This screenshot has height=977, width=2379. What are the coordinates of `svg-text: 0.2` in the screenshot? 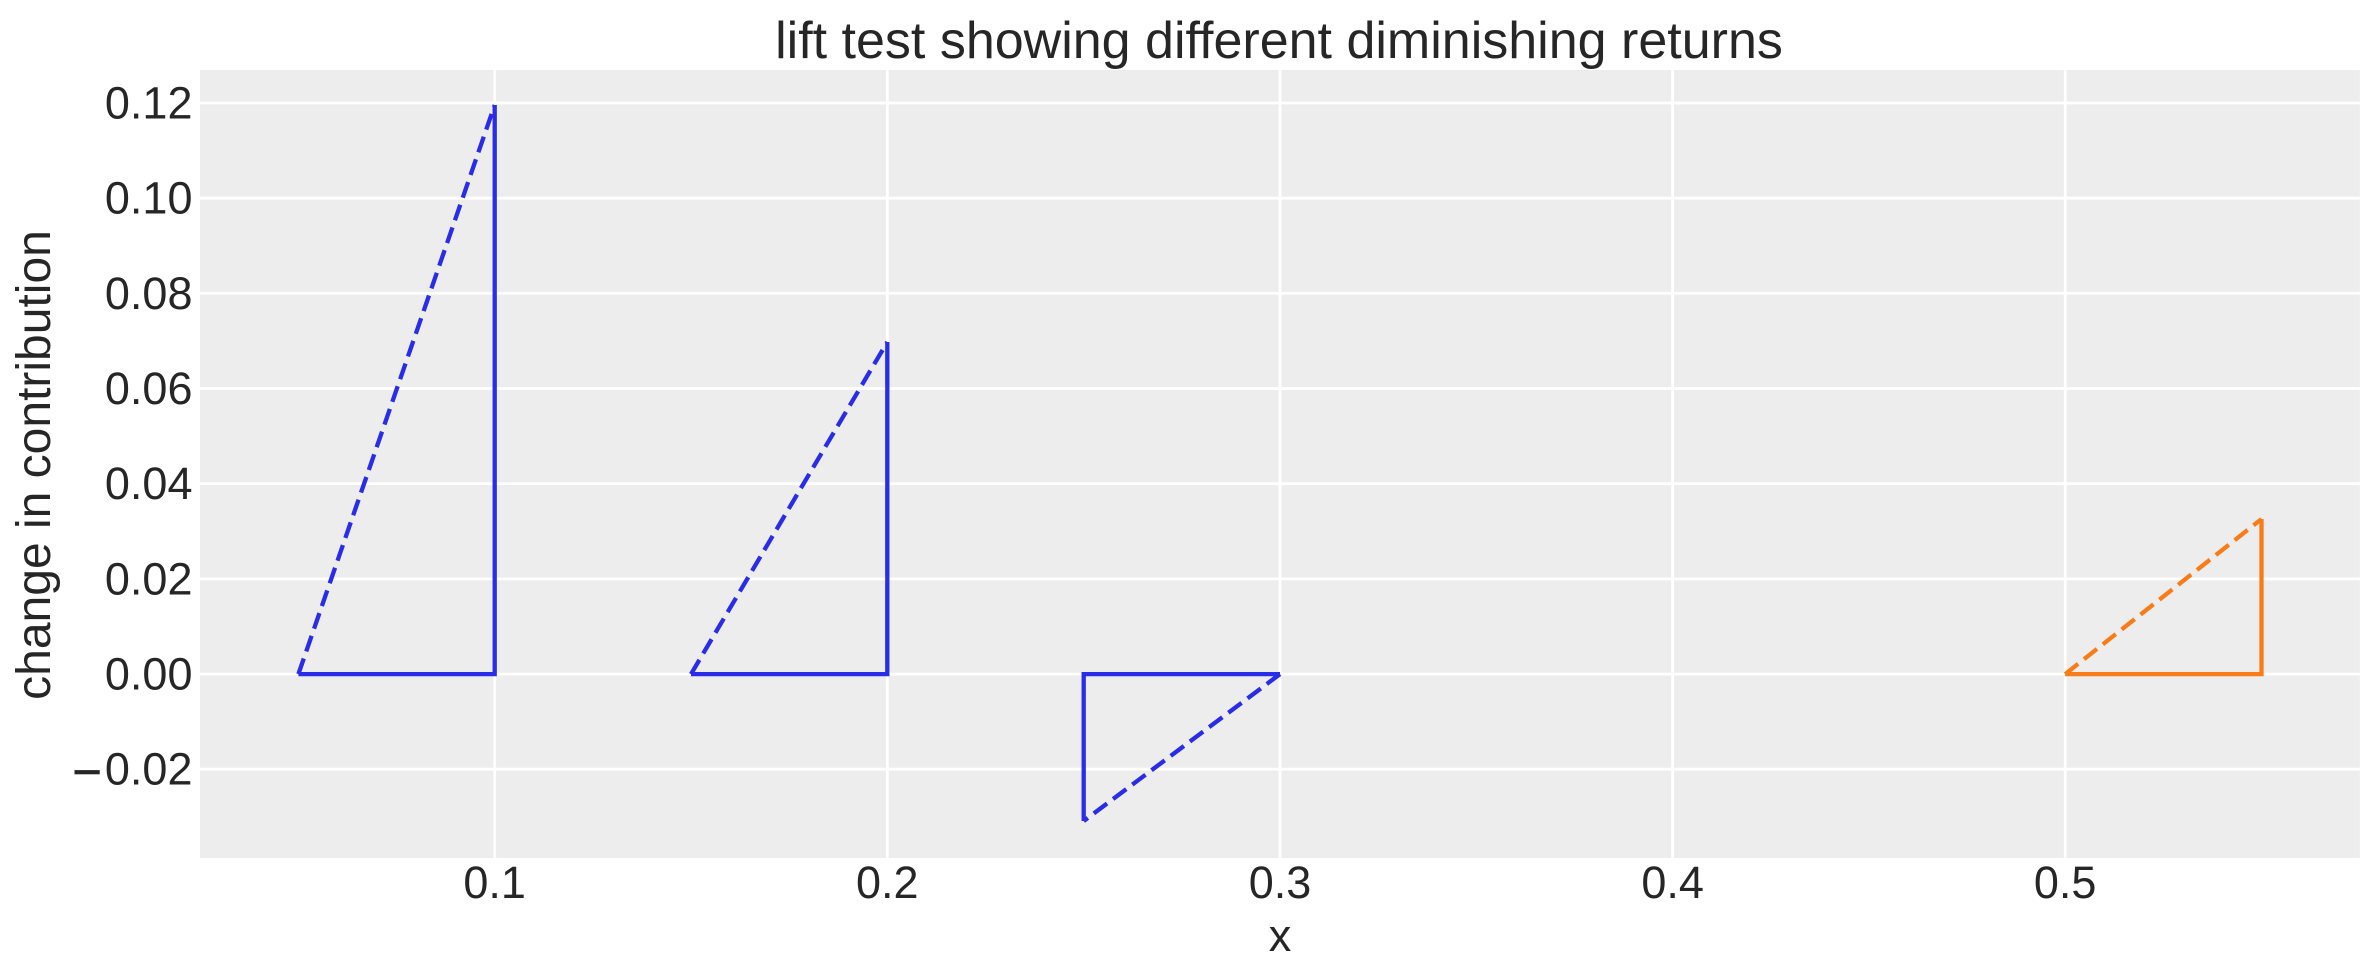 It's located at (887, 882).